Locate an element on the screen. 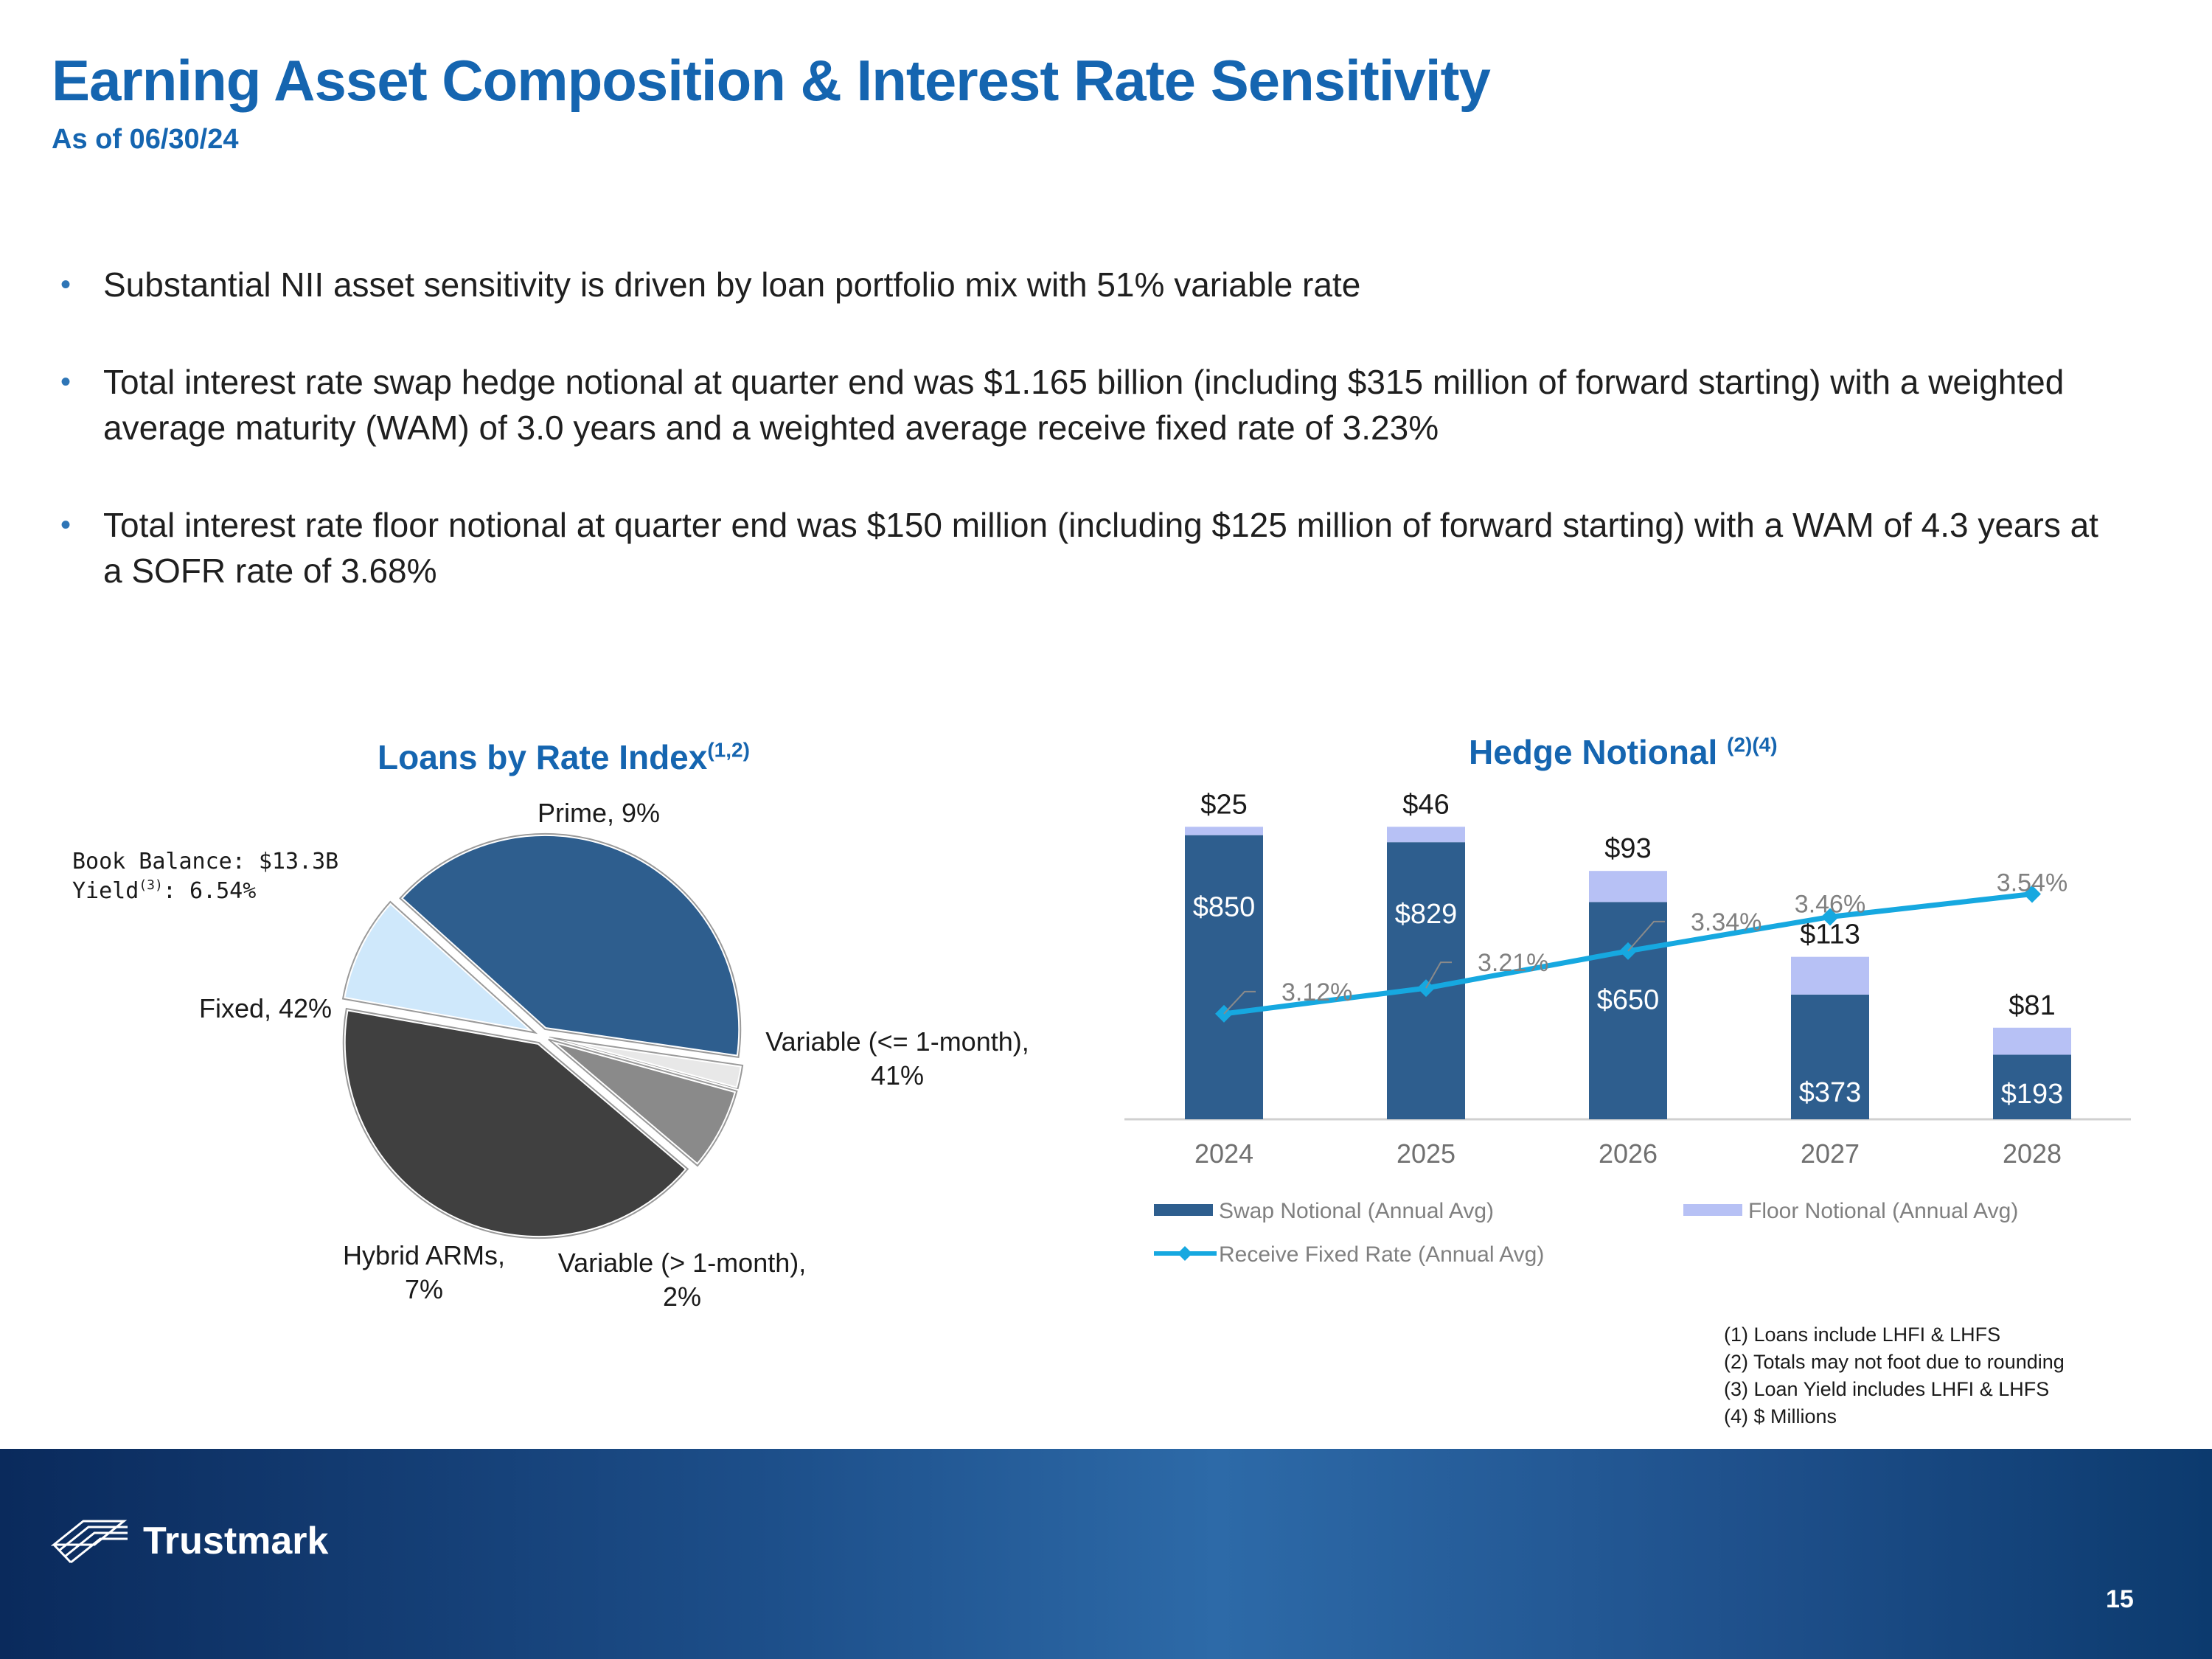 The height and width of the screenshot is (1659, 2212). page-number: 15 is located at coordinates (2120, 1599).